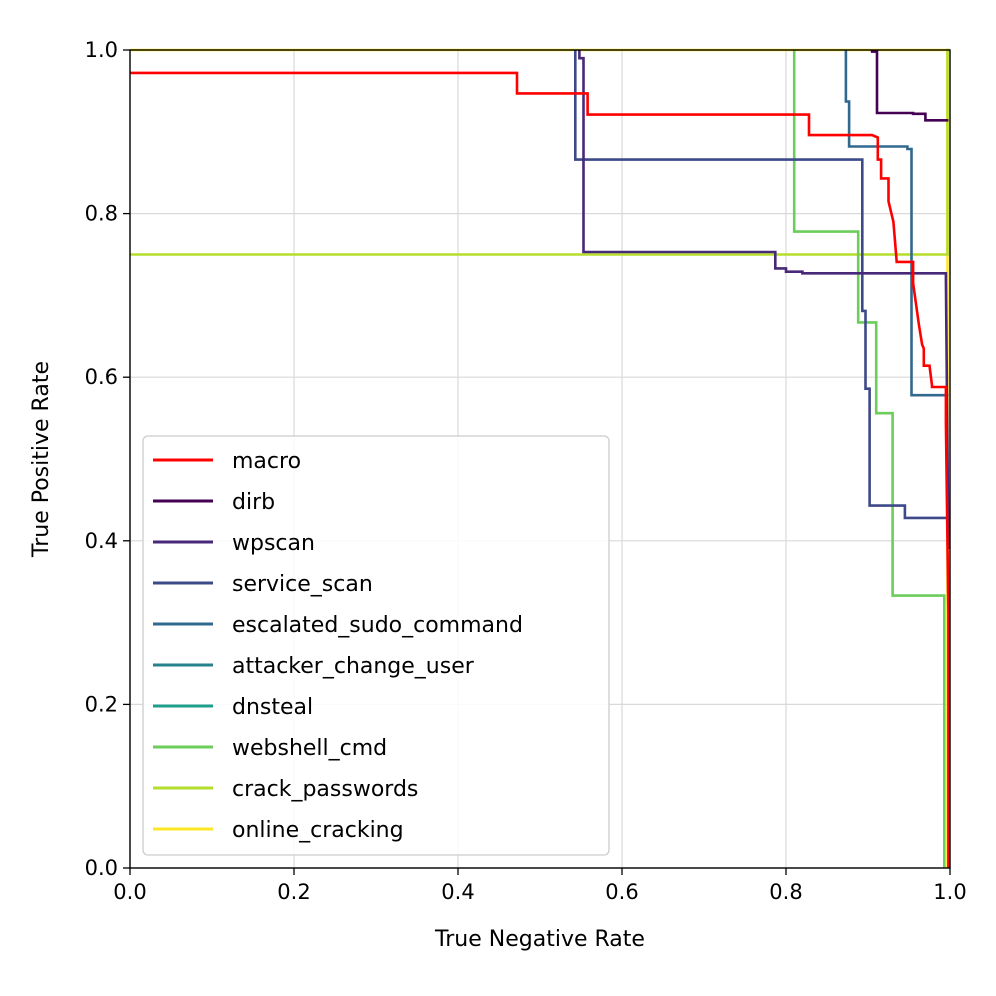  Describe the element at coordinates (101, 50) in the screenshot. I see `y-tick-label: 1.0` at that location.